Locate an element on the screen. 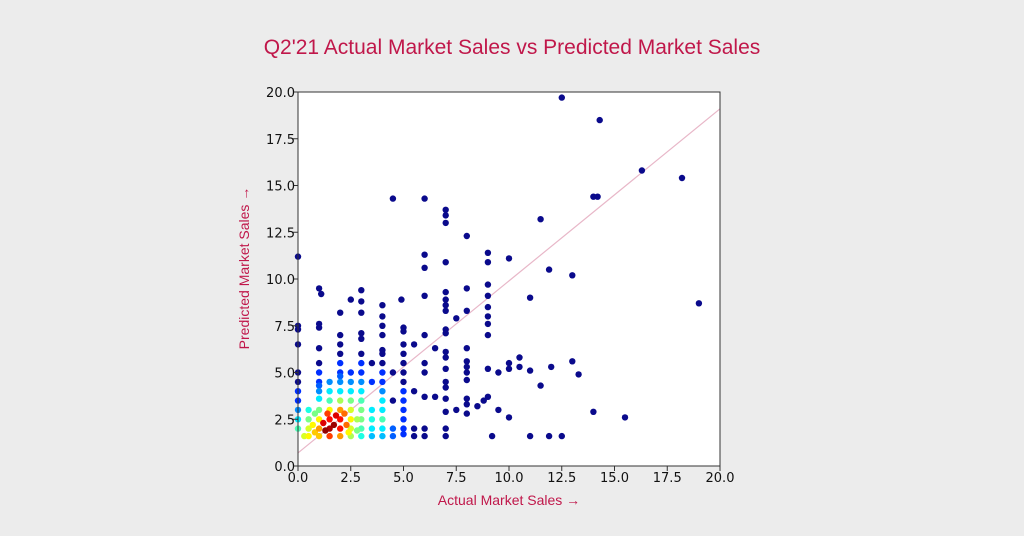 This screenshot has width=1024, height=536. x-axis-ticks: 0.0 2.5 5.0 7.5 10.0 12.5 15.0 17.5 20.0 is located at coordinates (511, 476).